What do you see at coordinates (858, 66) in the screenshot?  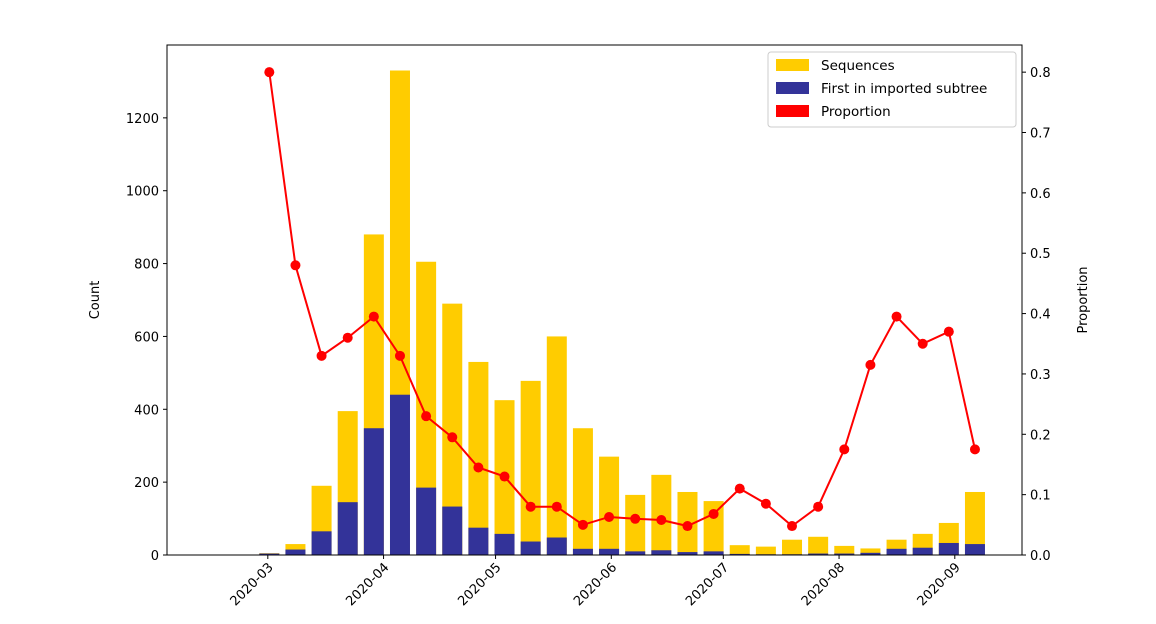 I see `legend-label-sequences: Sequences` at bounding box center [858, 66].